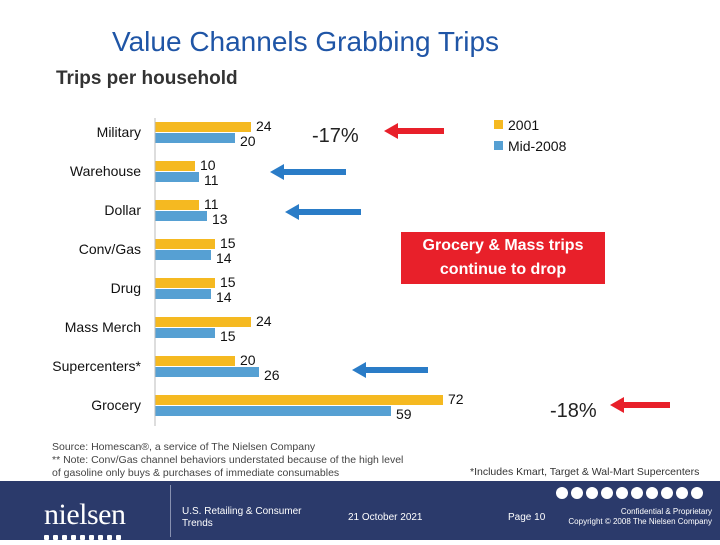 The height and width of the screenshot is (545, 720). What do you see at coordinates (537, 146) in the screenshot?
I see `legend-label-mid2008: Mid-2008` at bounding box center [537, 146].